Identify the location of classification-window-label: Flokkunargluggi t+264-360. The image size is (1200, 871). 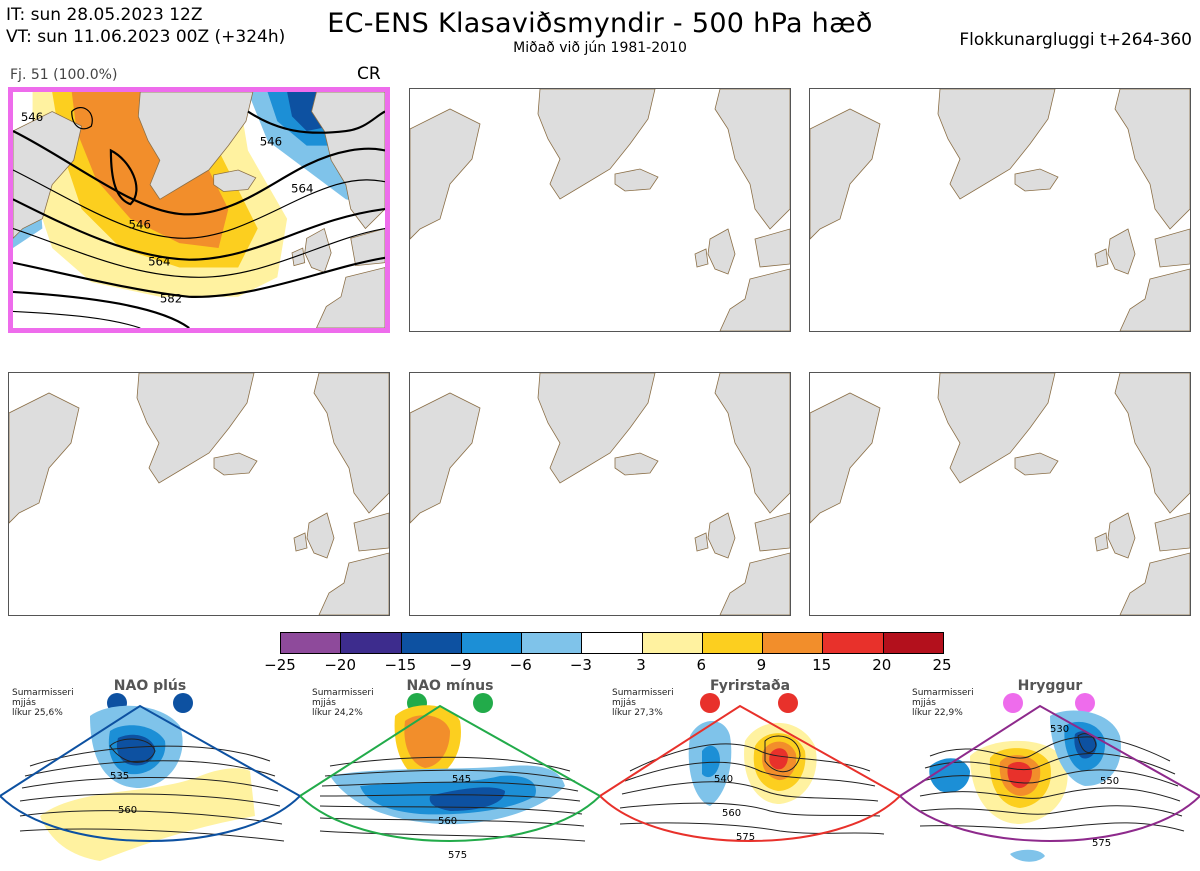
(1075, 40).